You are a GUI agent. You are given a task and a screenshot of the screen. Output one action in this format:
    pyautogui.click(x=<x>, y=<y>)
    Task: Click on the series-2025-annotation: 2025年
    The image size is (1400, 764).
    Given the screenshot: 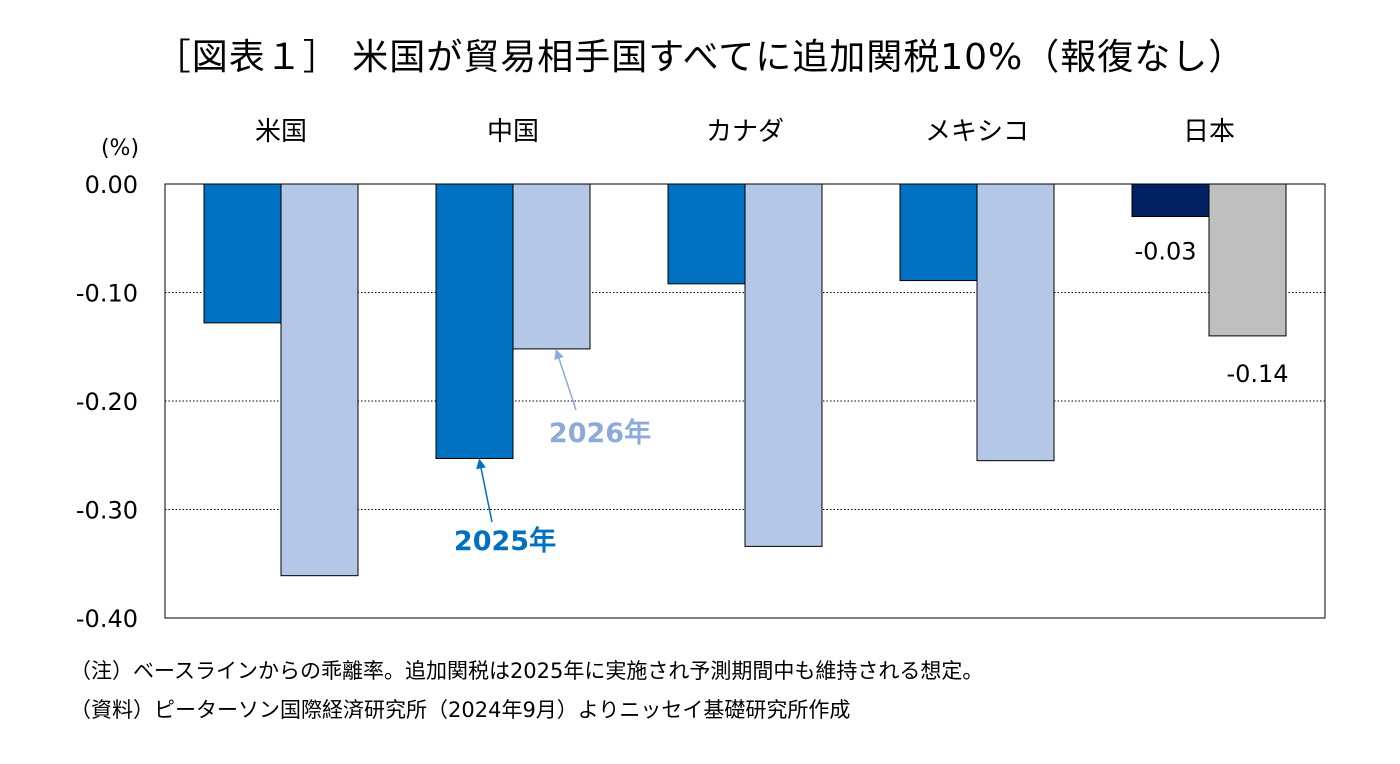 What is the action you would take?
    pyautogui.click(x=505, y=541)
    